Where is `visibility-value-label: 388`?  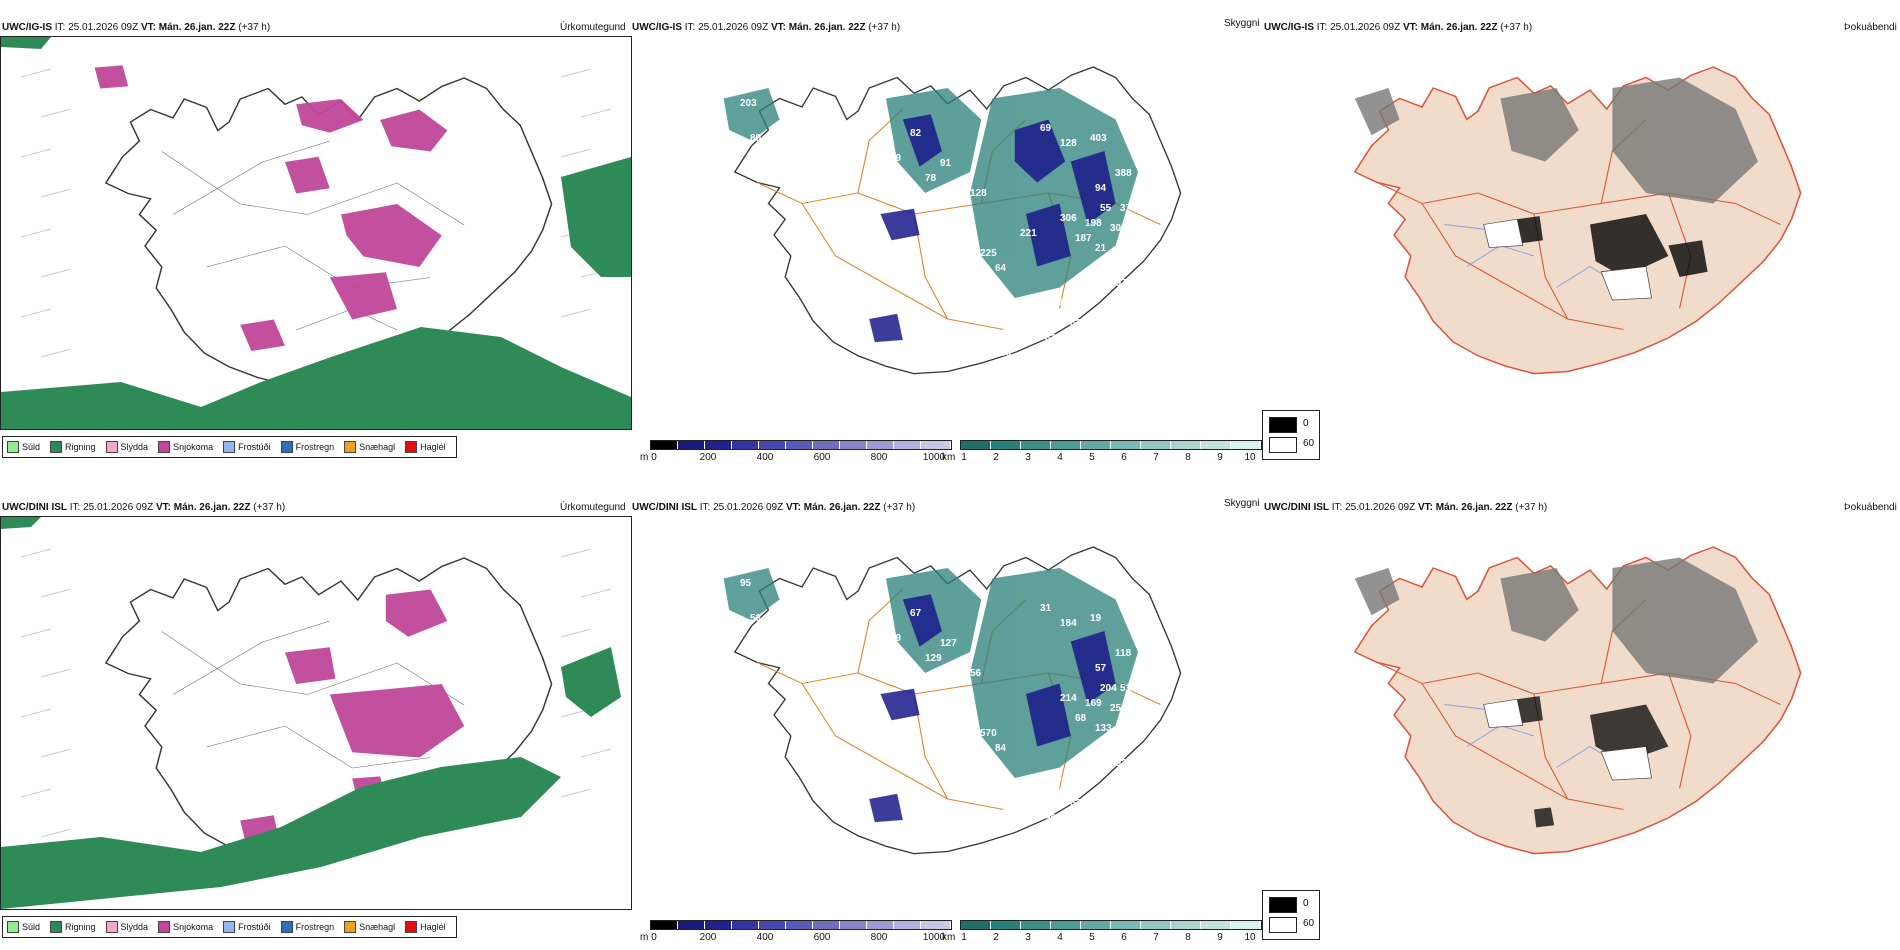 visibility-value-label: 388 is located at coordinates (1123, 173).